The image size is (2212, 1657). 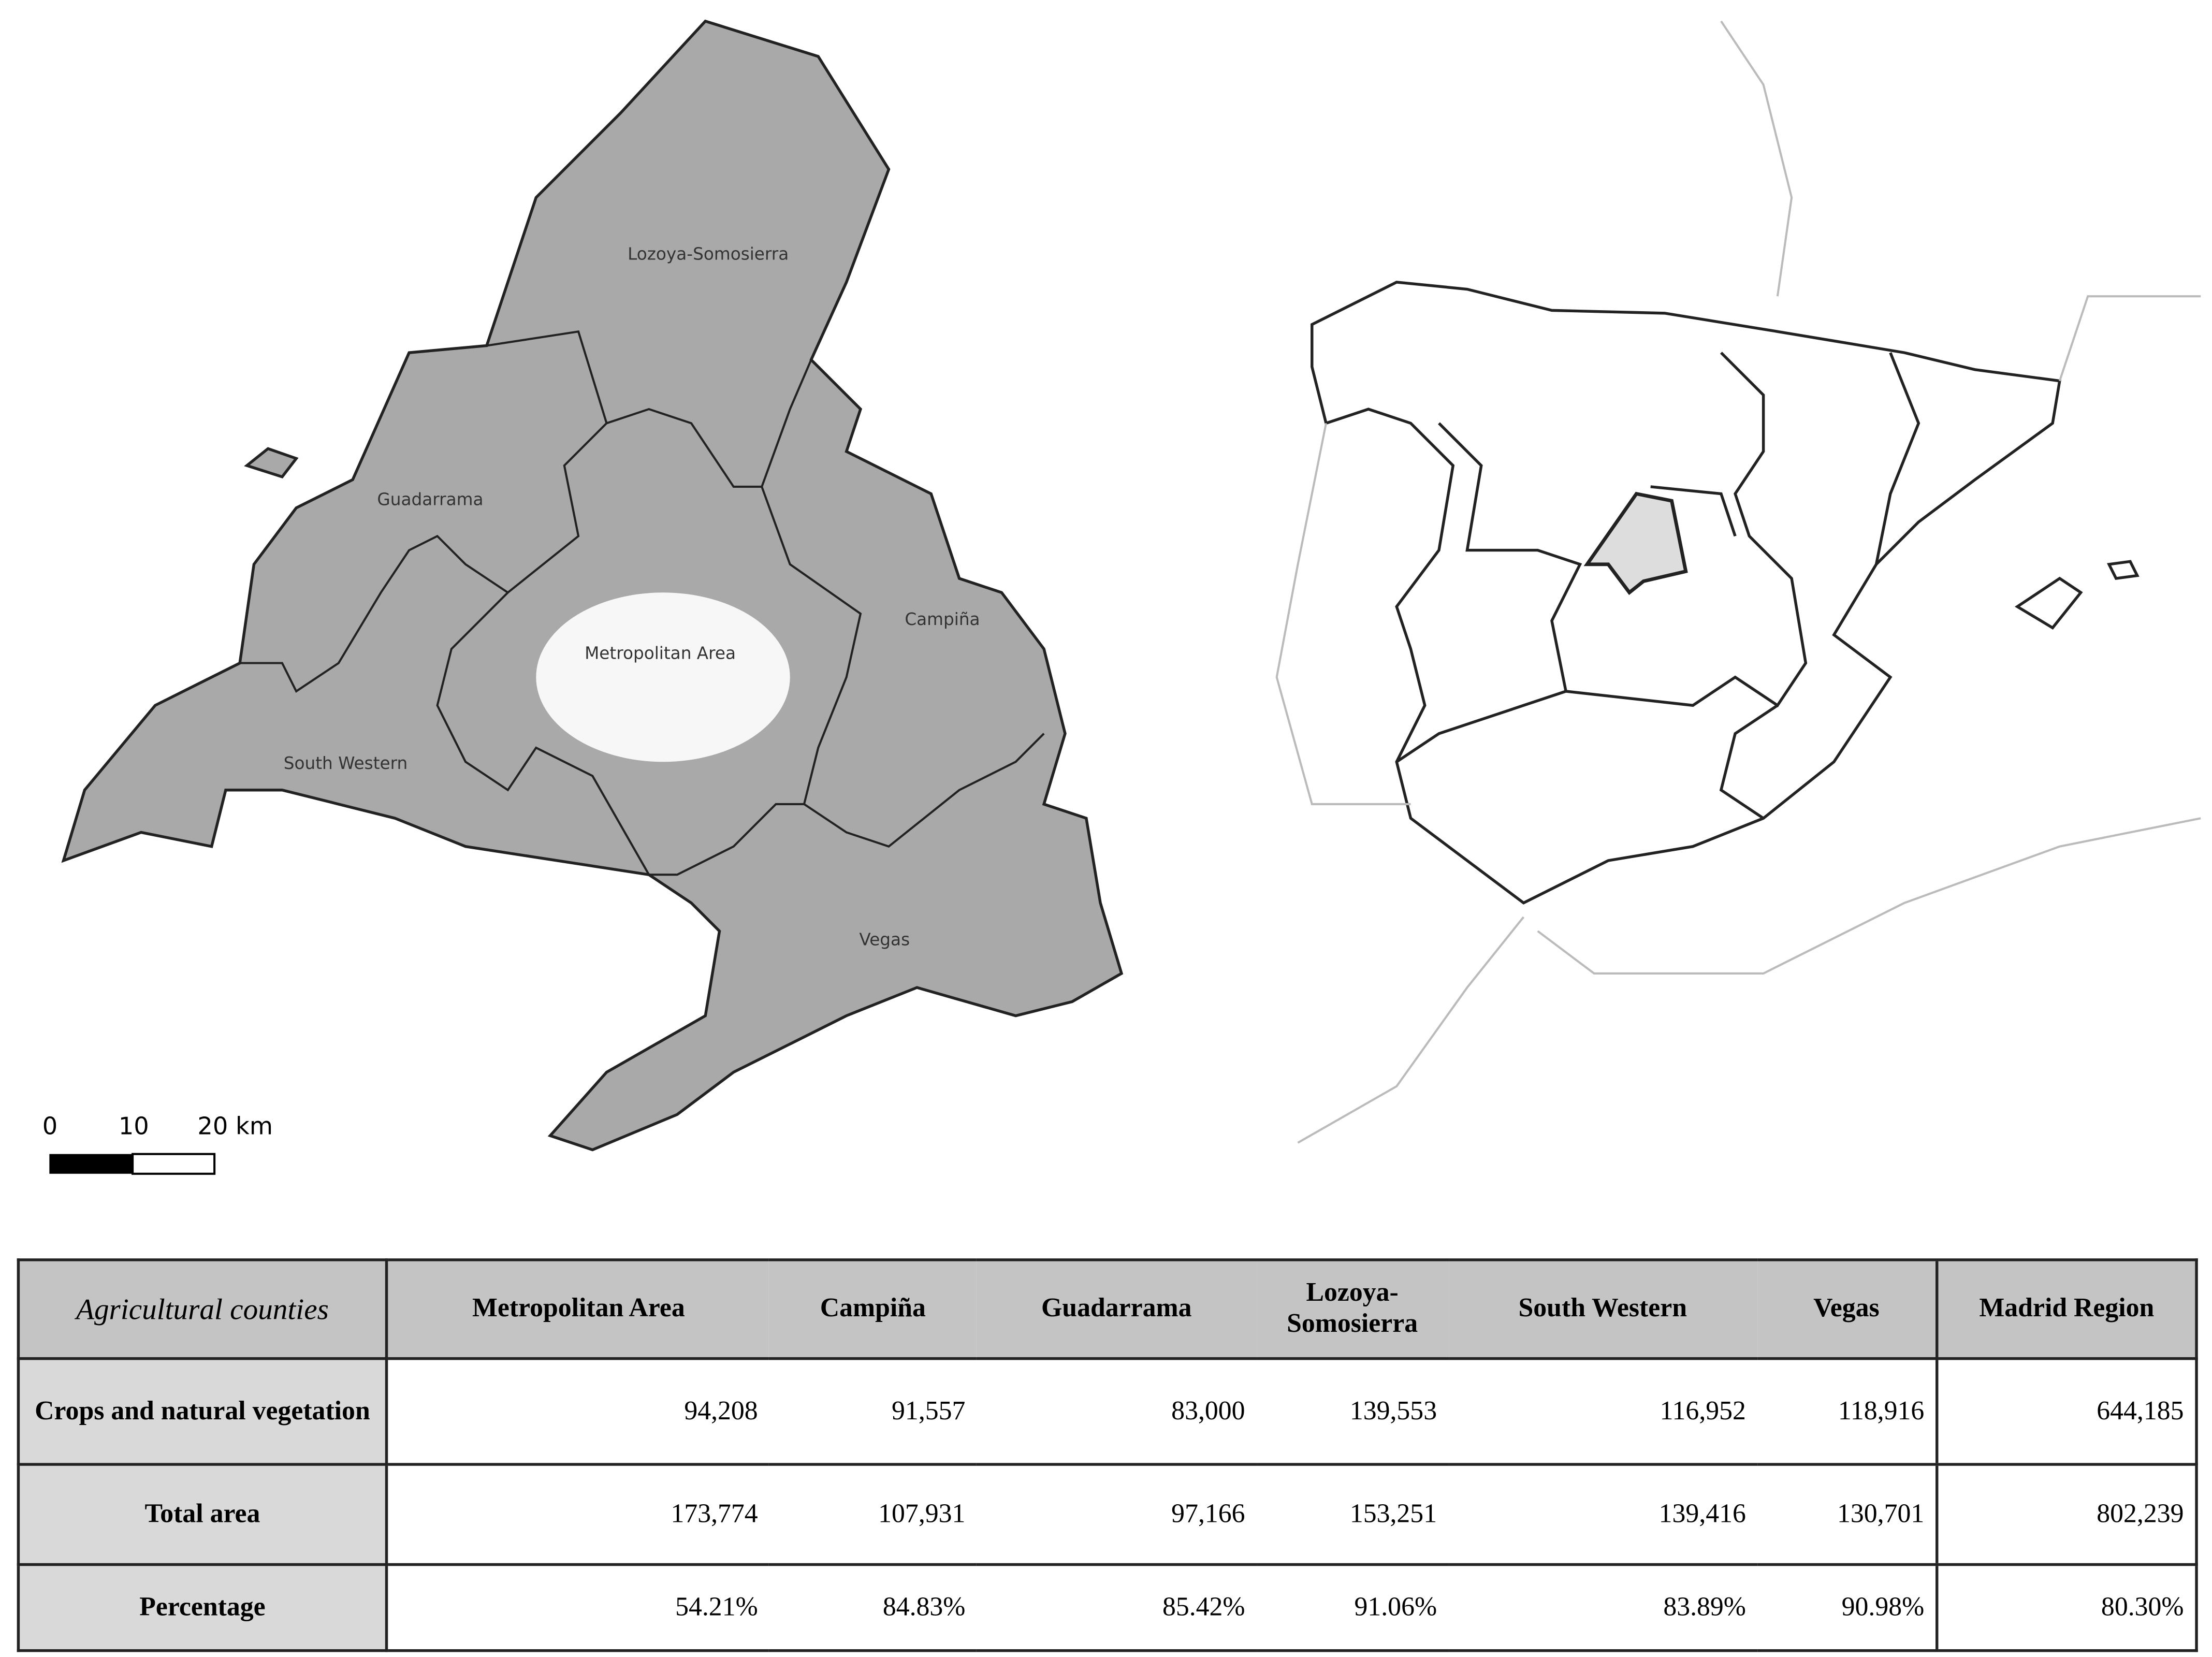 I want to click on table-cell: 107,931, so click(x=873, y=1514).